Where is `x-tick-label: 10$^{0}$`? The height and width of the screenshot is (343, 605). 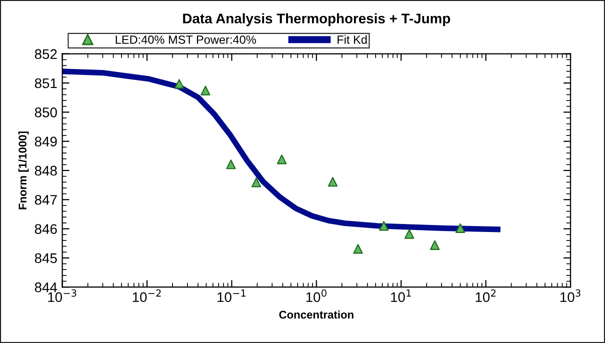 x-tick-label: 10$^{0}$ is located at coordinates (316, 295).